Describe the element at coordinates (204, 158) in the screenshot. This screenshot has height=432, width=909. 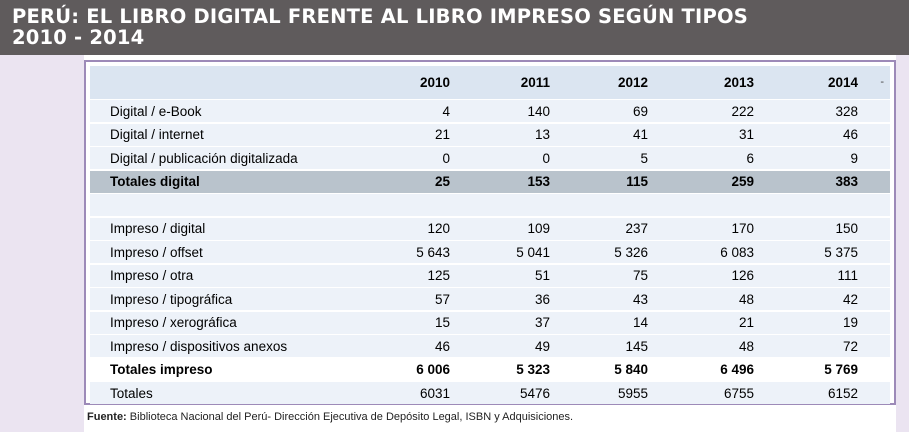
I see `row-label: Digital / publicación digitalizada` at that location.